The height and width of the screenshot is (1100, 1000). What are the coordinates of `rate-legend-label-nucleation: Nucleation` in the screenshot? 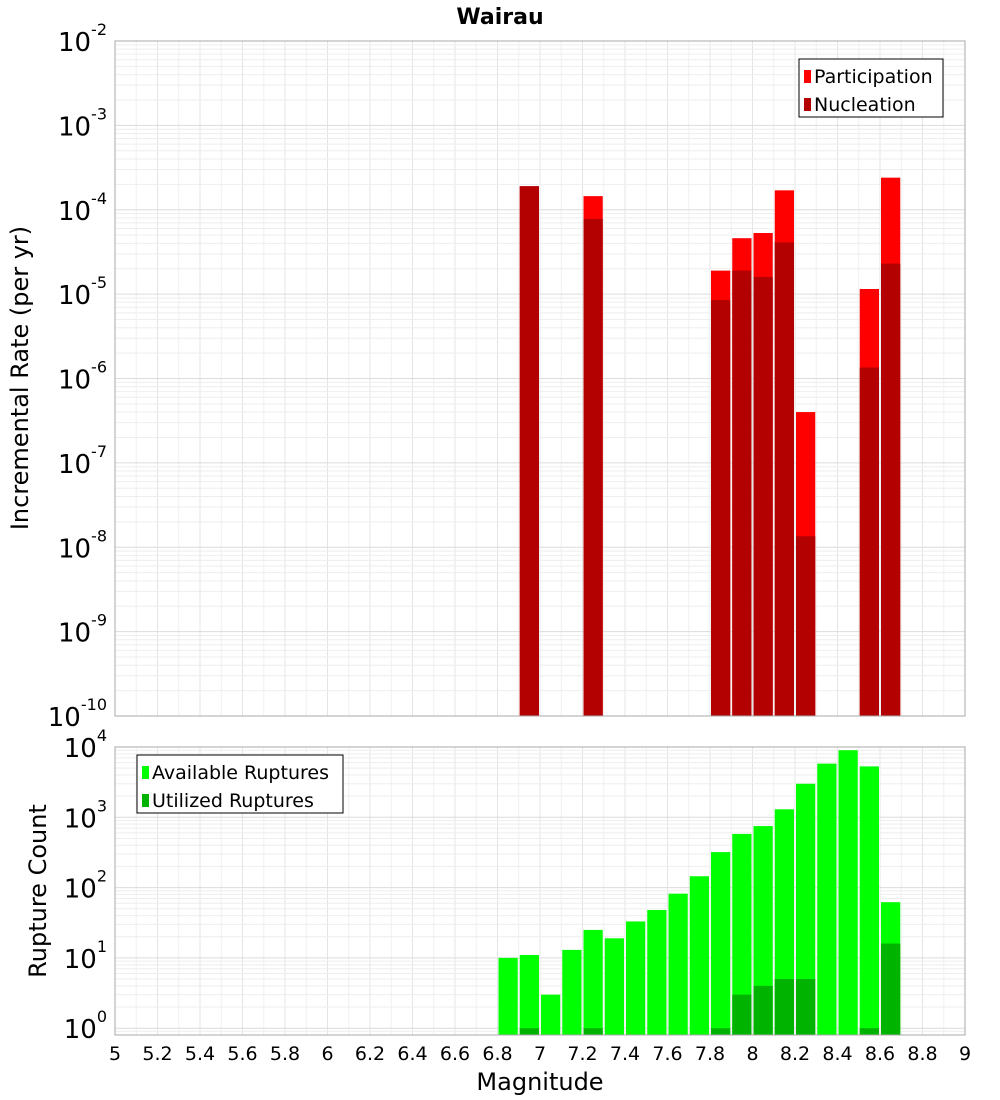 It's located at (865, 105).